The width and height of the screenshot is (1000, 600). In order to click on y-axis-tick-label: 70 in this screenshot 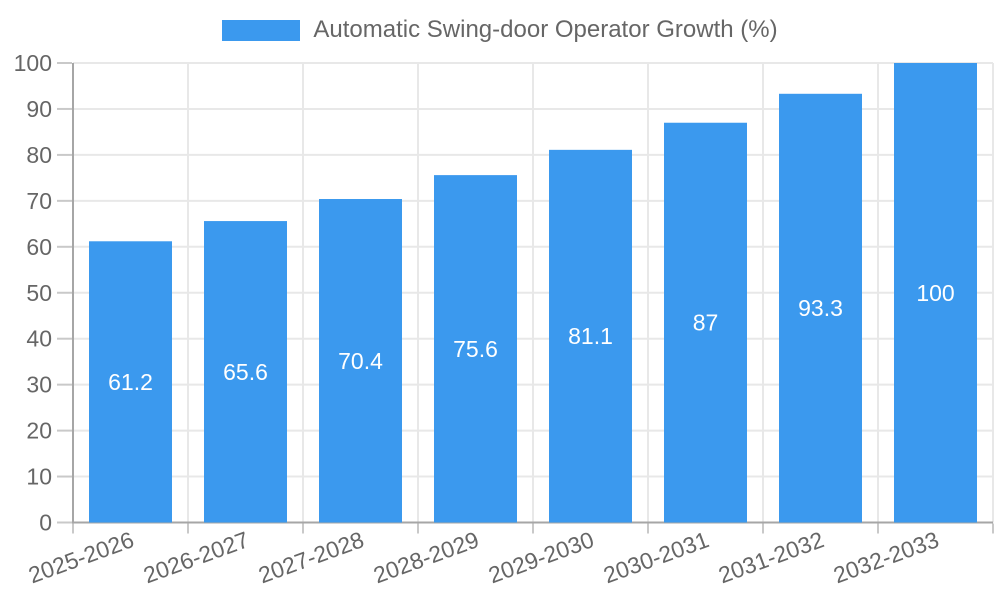, I will do `click(39, 201)`.